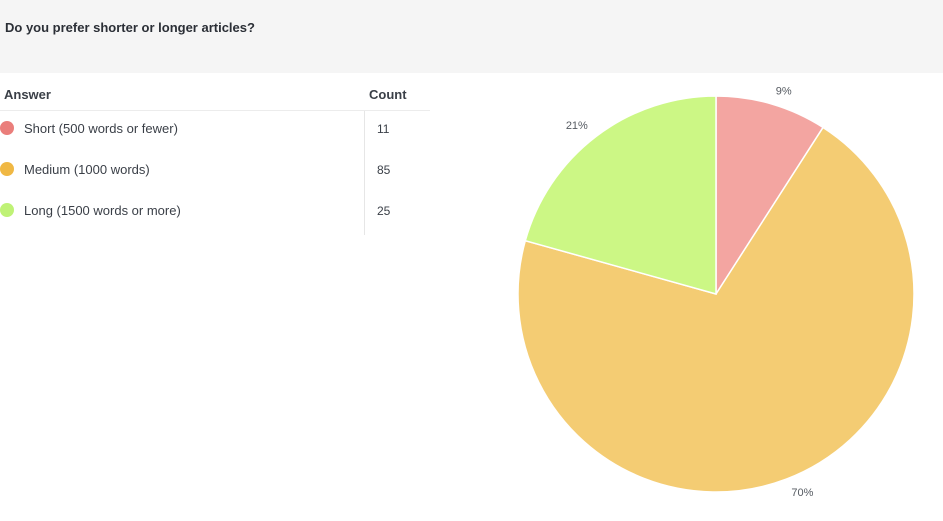 The width and height of the screenshot is (943, 521). I want to click on table-header: Answer Count, so click(215, 95).